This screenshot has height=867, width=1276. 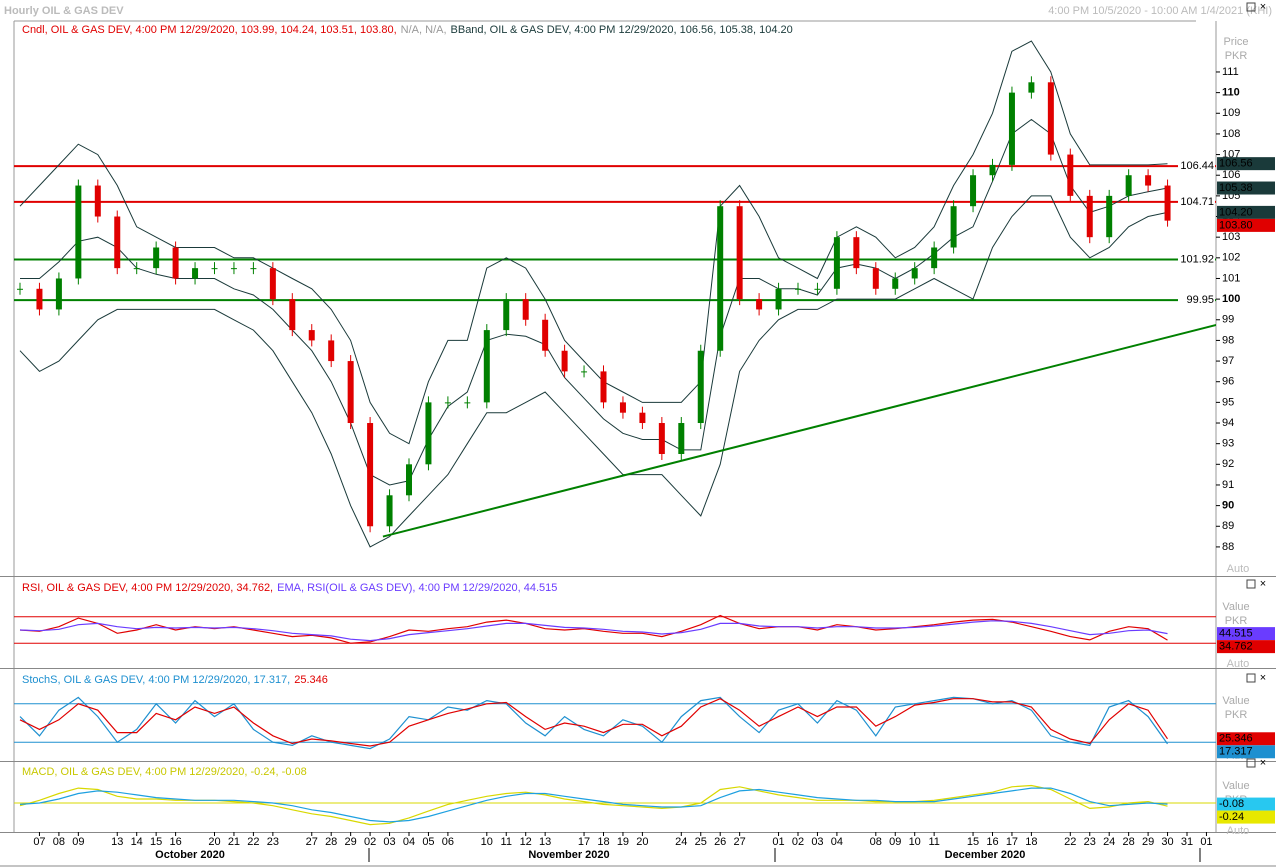 I want to click on x-tick-label: 02, so click(x=798, y=842).